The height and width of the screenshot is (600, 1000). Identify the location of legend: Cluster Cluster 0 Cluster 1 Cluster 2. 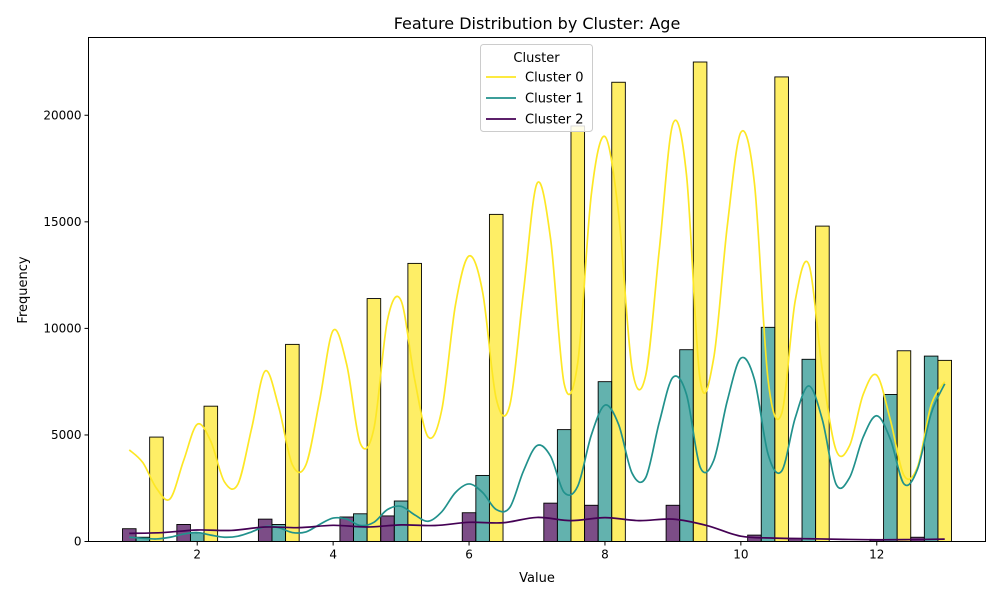
(536, 88).